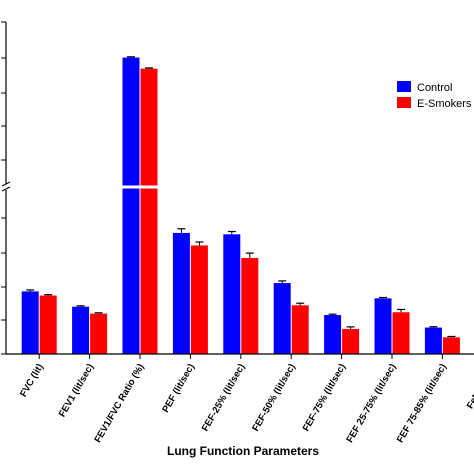 Image resolution: width=474 pixels, height=474 pixels. I want to click on legend: Control E-Smokers, so click(434, 95).